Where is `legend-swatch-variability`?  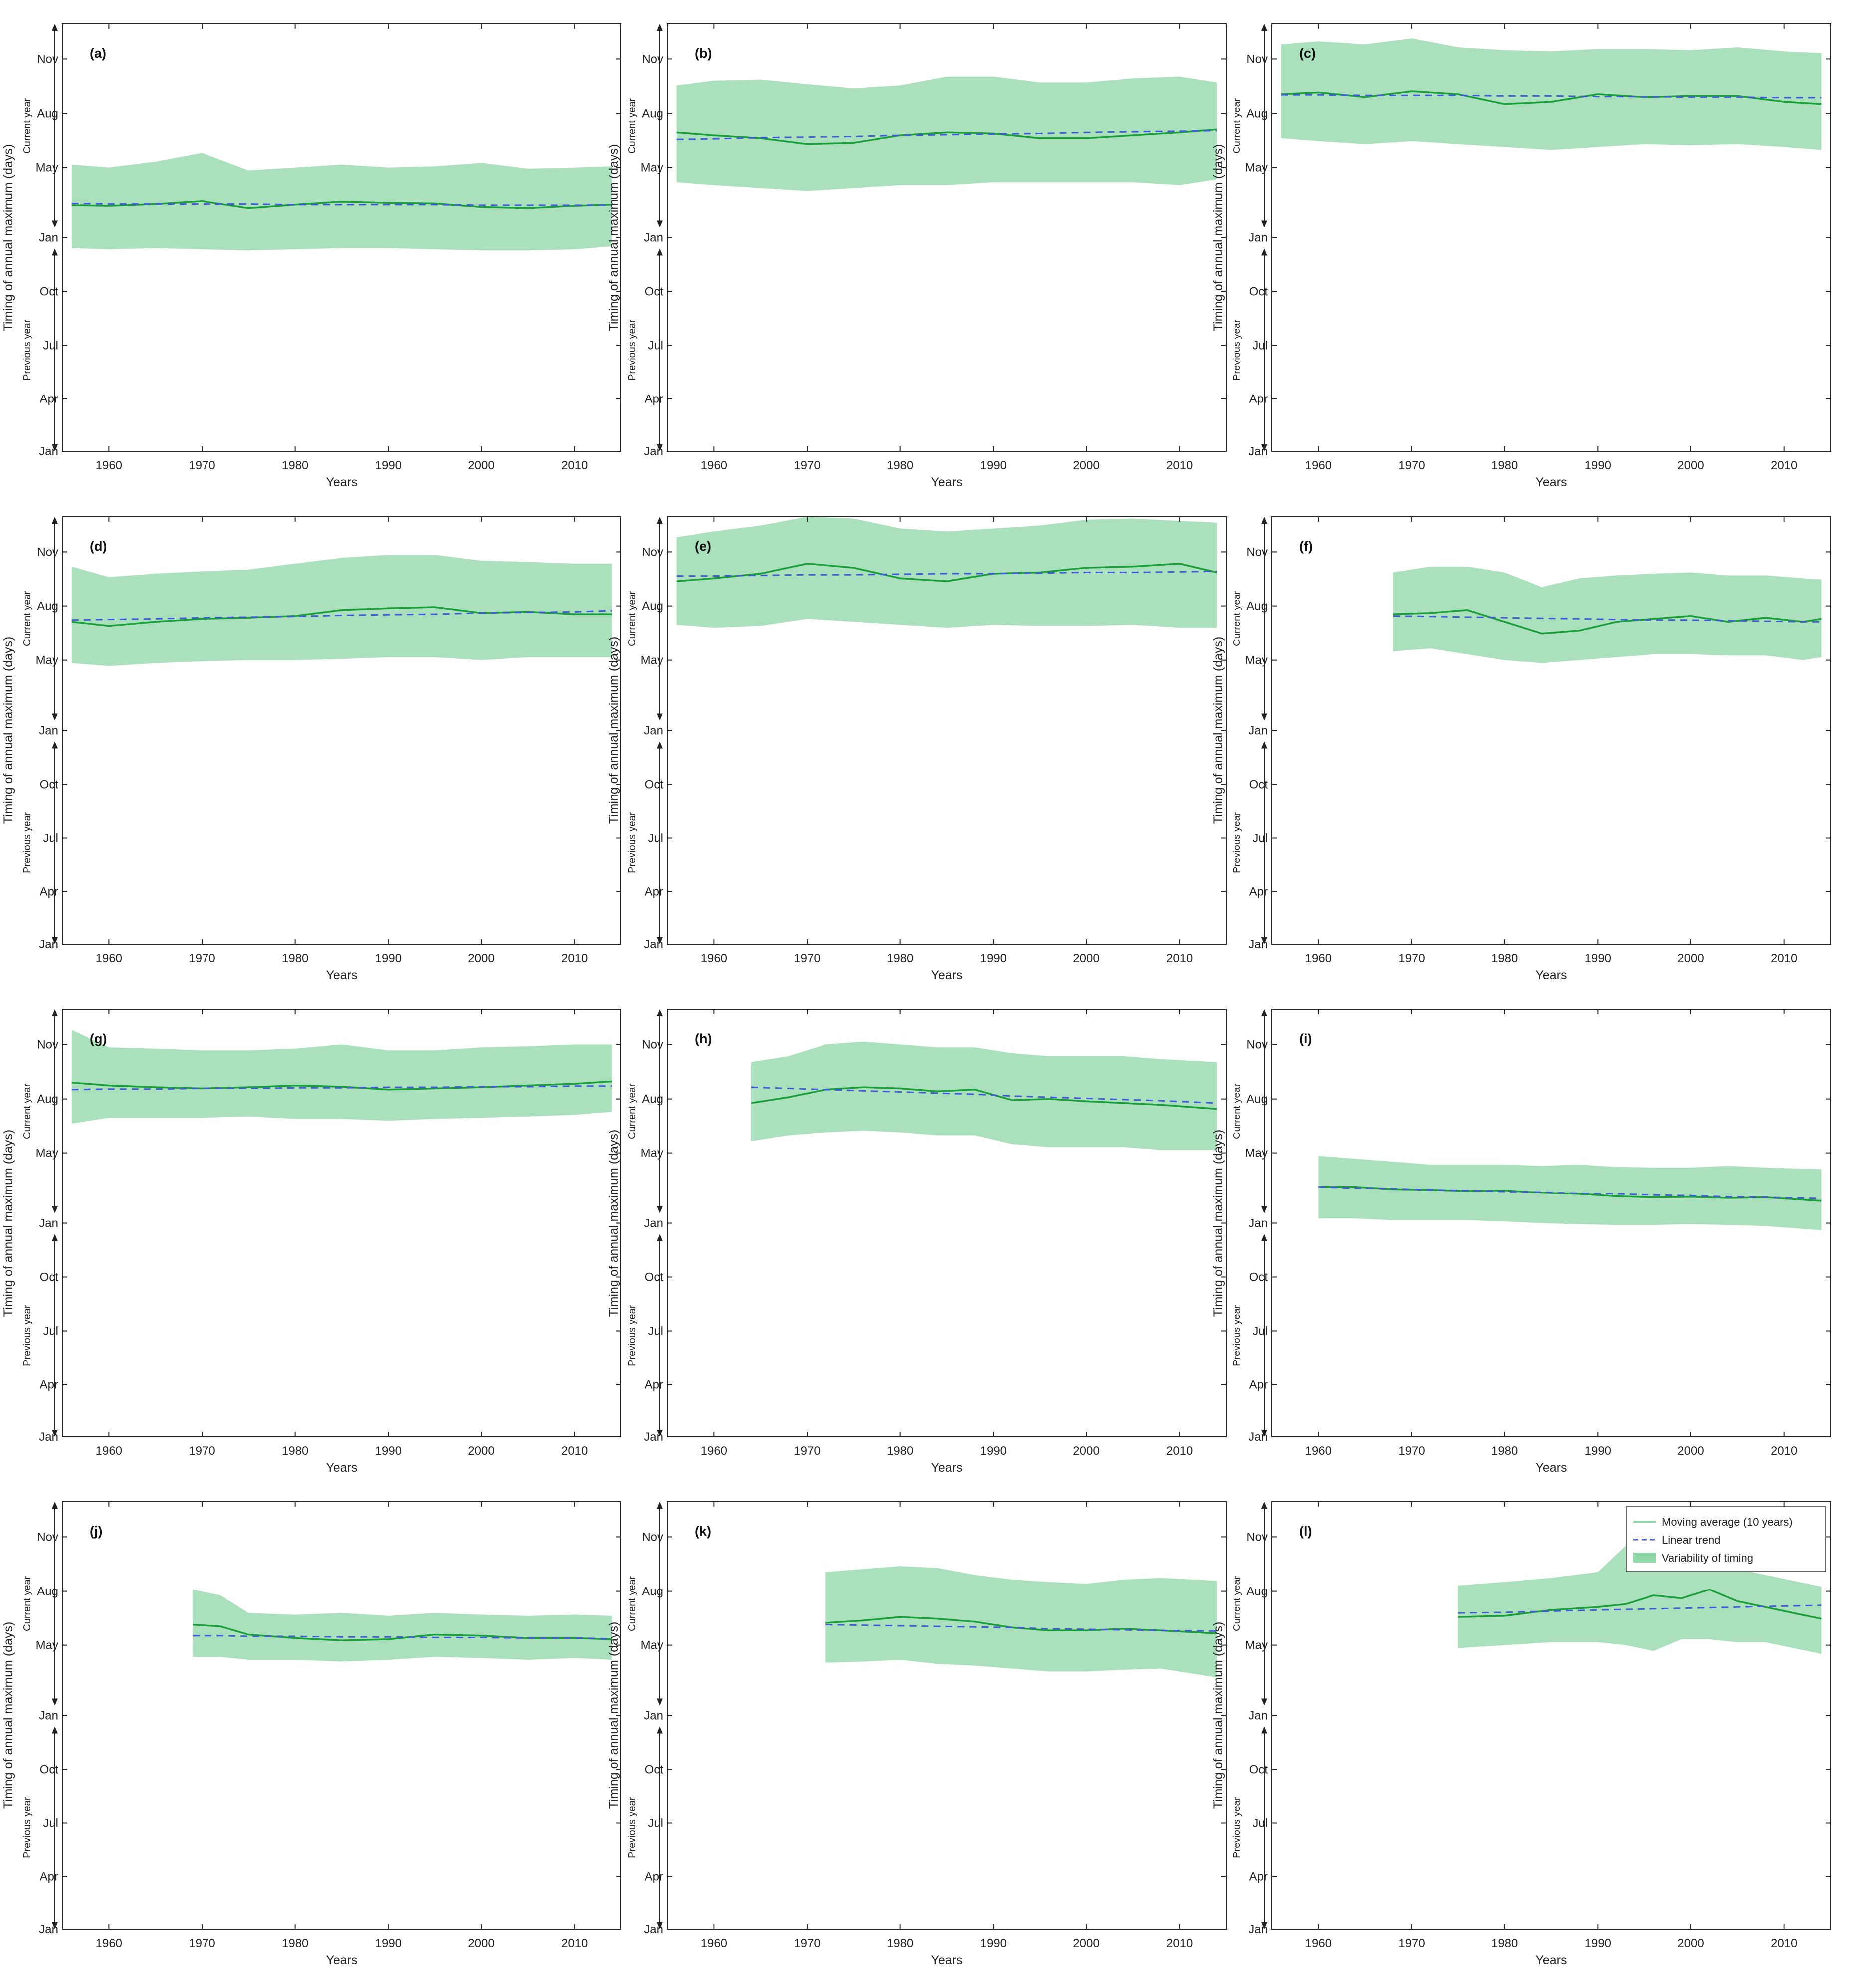 legend-swatch-variability is located at coordinates (1645, 1558).